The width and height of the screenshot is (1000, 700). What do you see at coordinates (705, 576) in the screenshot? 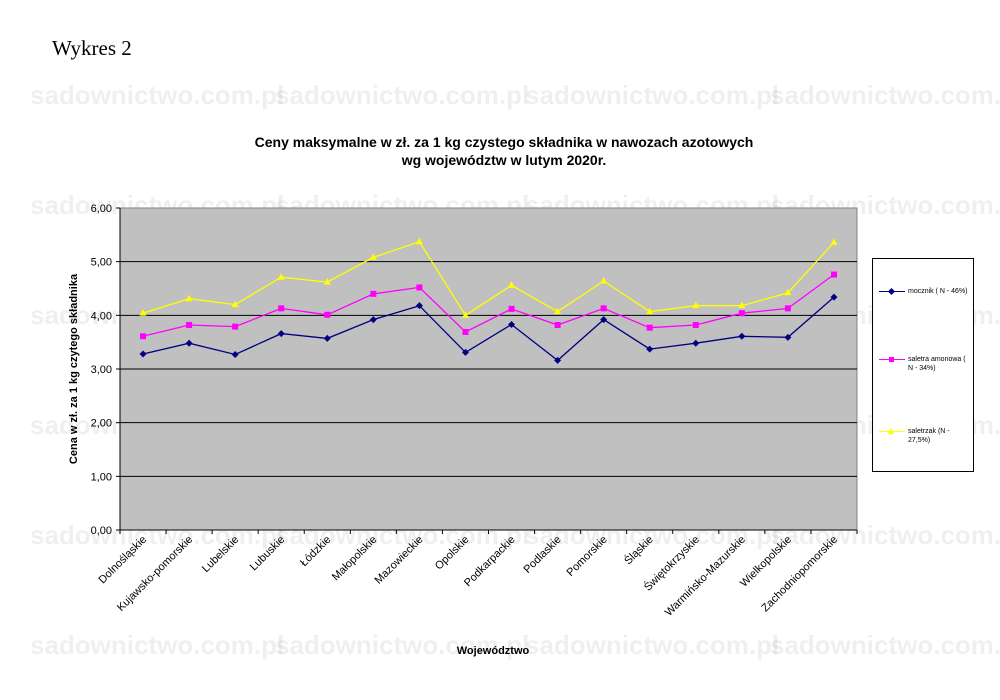
I see `x-tick-label: Warmińsko-Mazurskie` at bounding box center [705, 576].